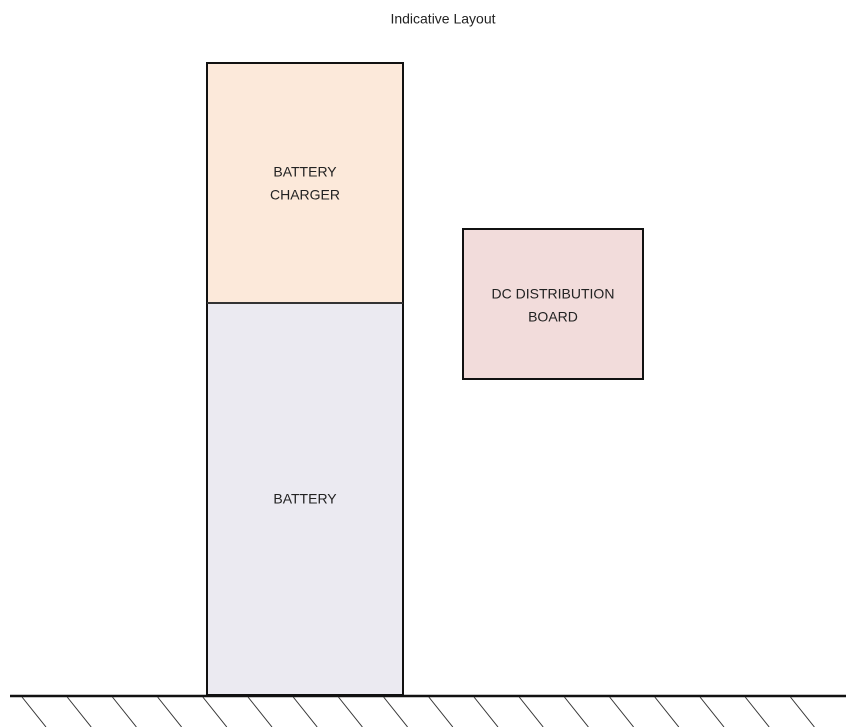 Image resolution: width=846 pixels, height=727 pixels. What do you see at coordinates (418, 711) in the screenshot?
I see `ground-hatch` at bounding box center [418, 711].